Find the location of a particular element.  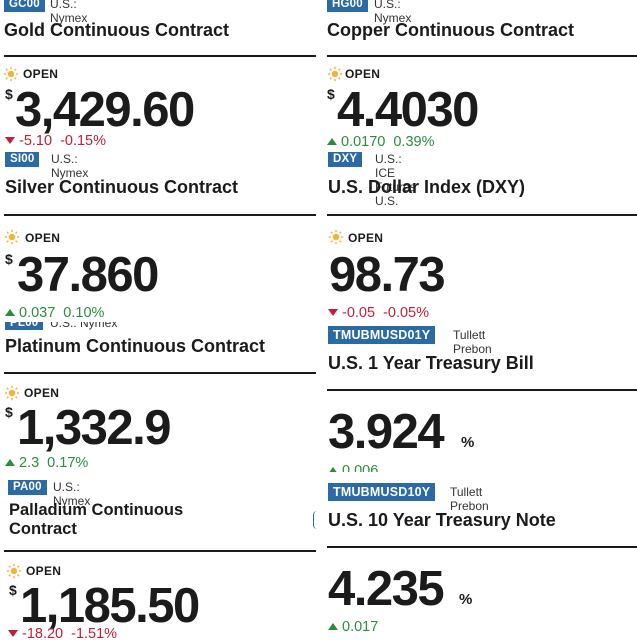

symbol-badge: GC00 is located at coordinates (24, 6).